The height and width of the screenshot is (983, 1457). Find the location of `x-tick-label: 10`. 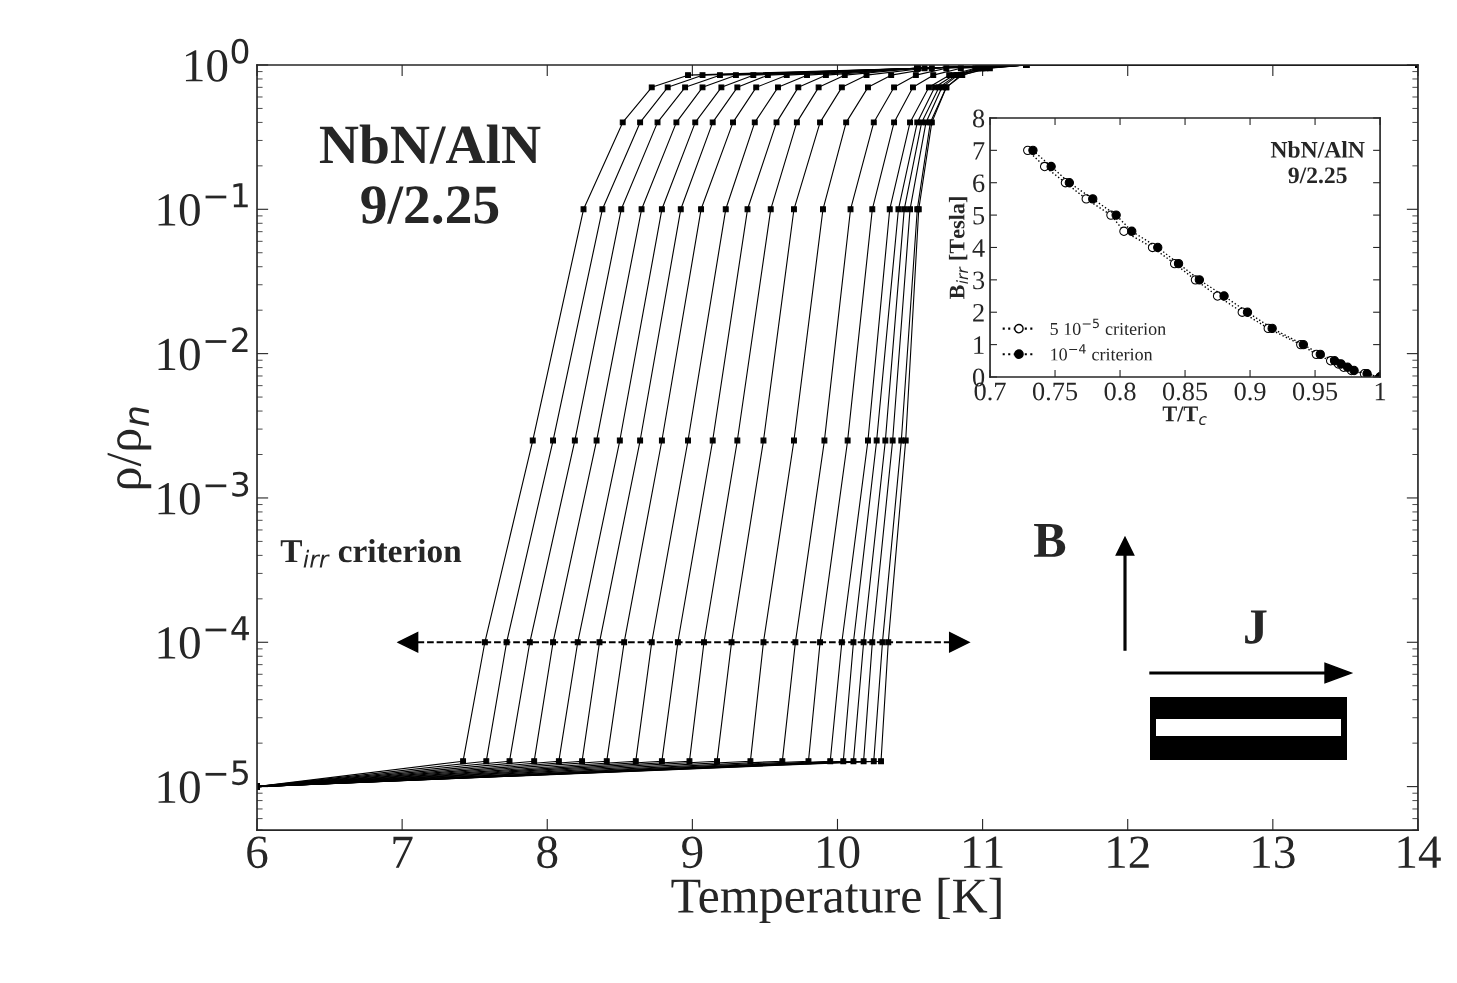

x-tick-label: 10 is located at coordinates (839, 852).